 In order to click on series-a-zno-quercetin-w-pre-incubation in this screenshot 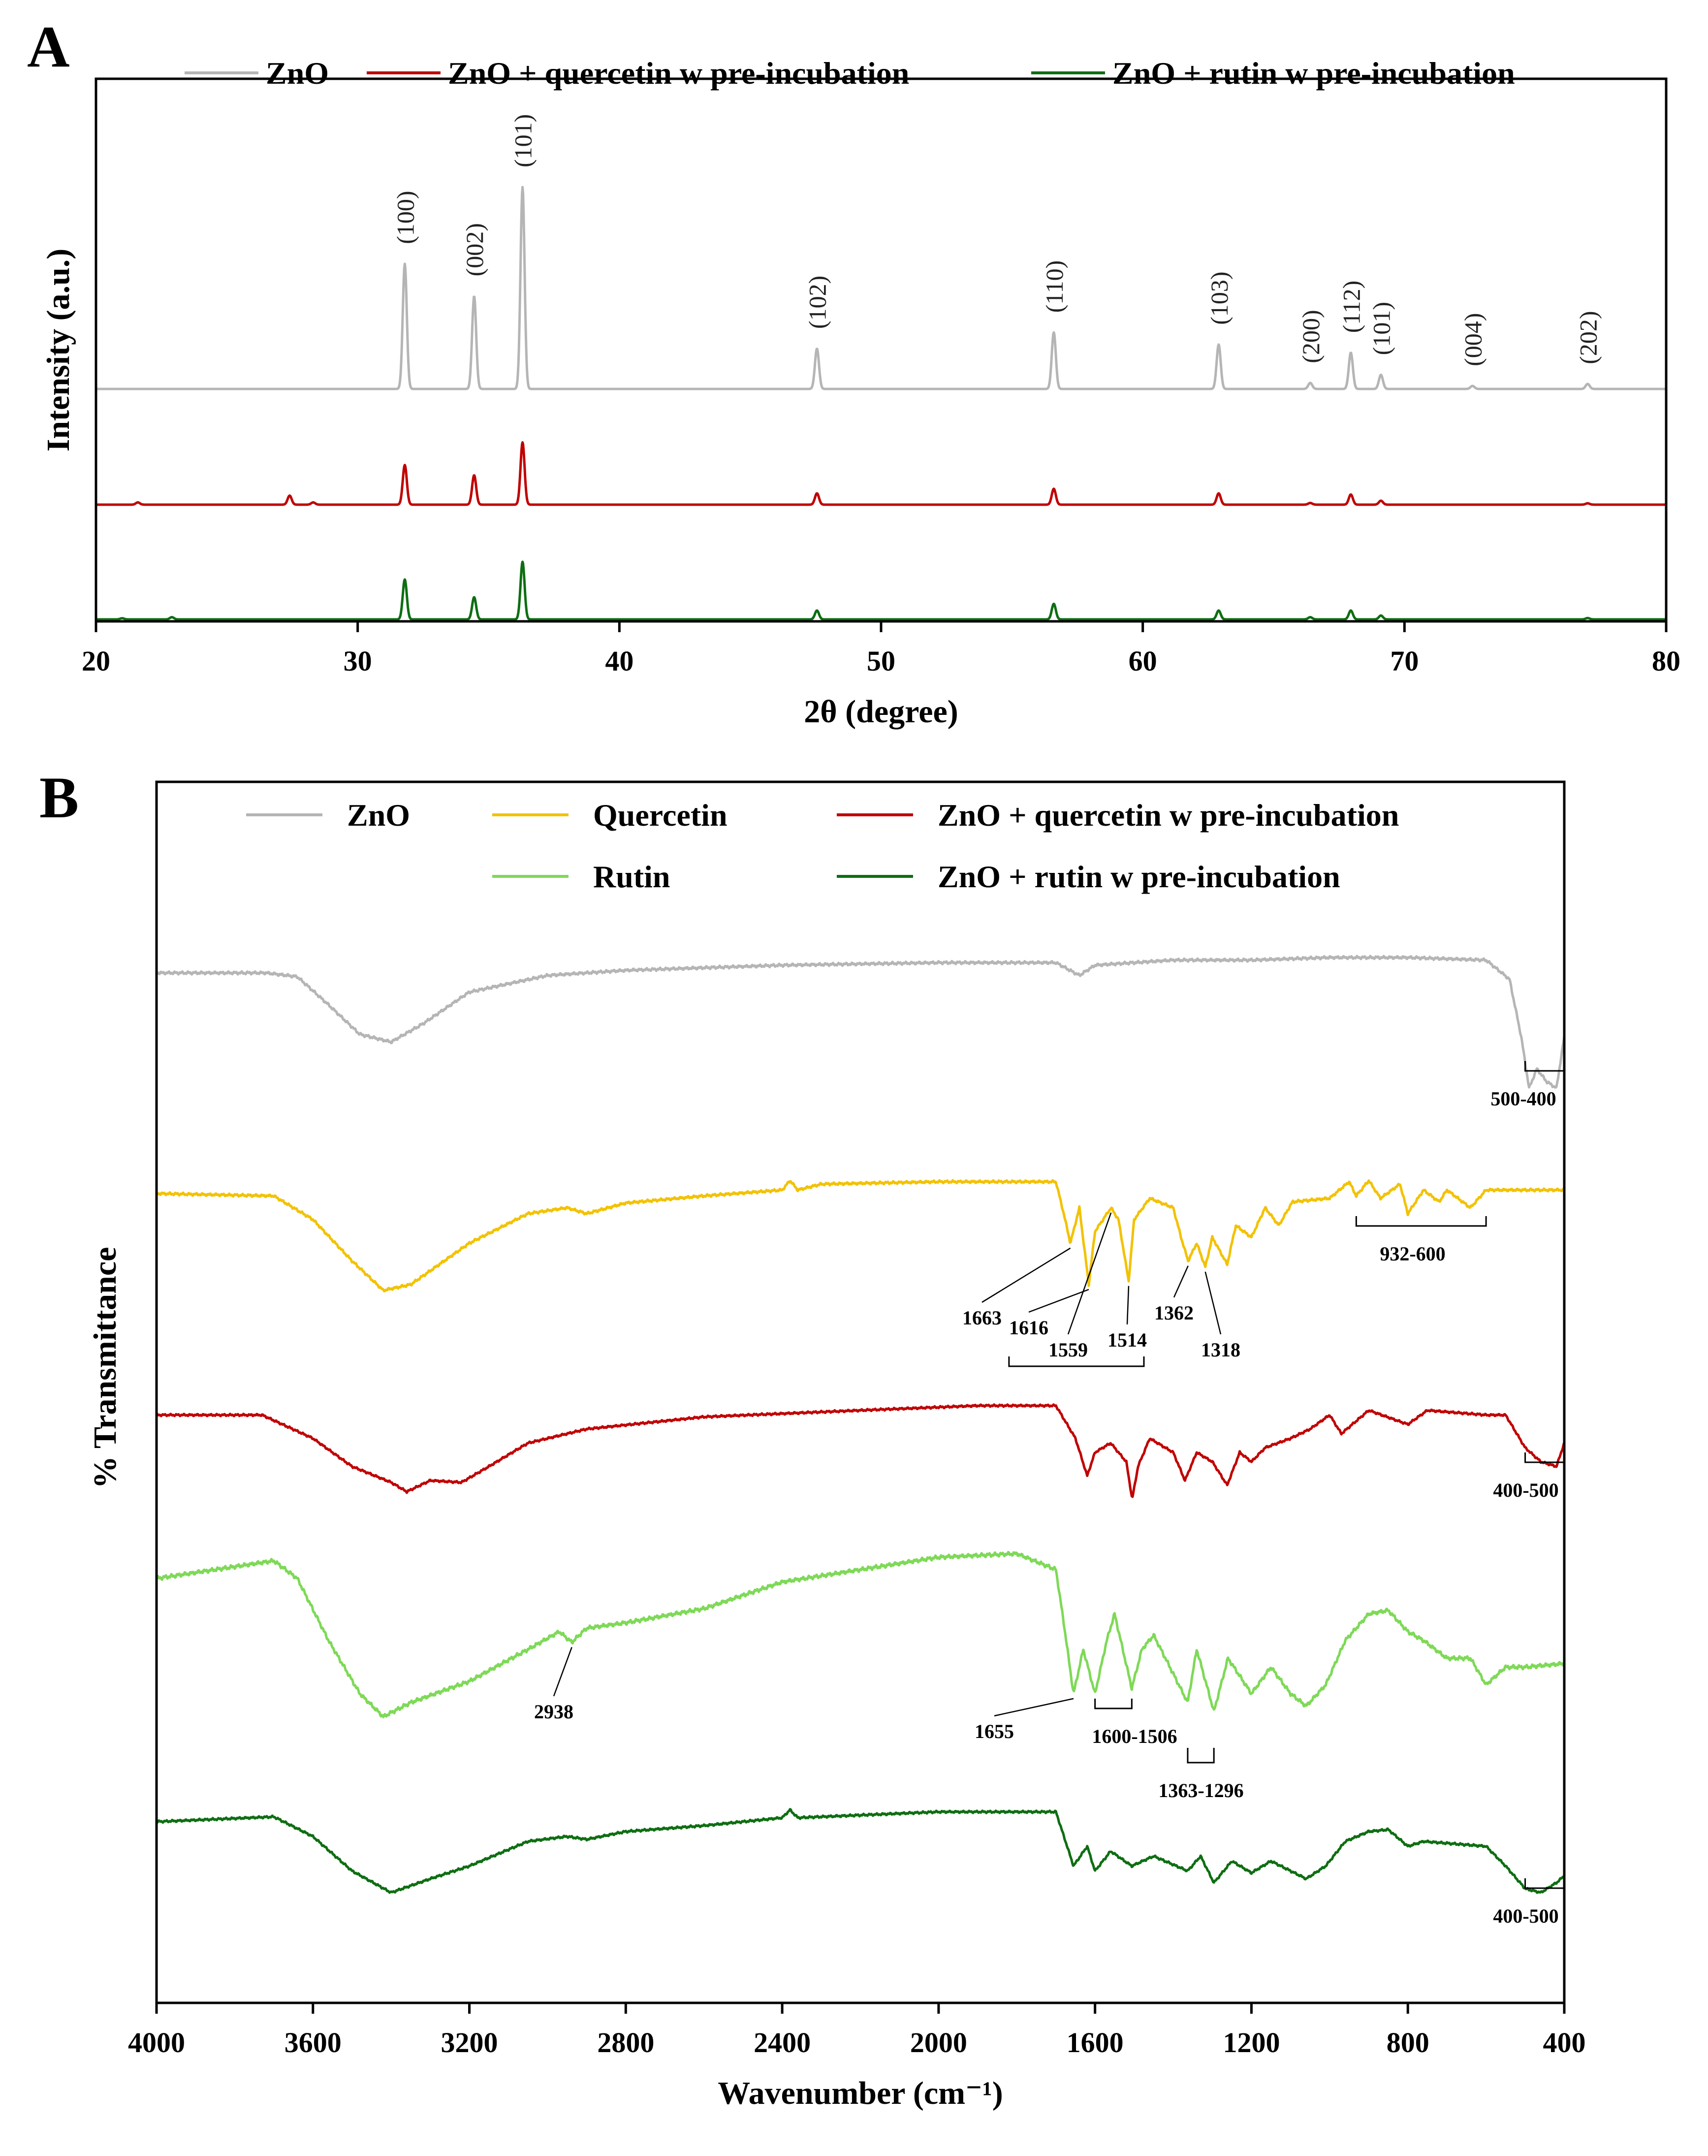, I will do `click(881, 473)`.